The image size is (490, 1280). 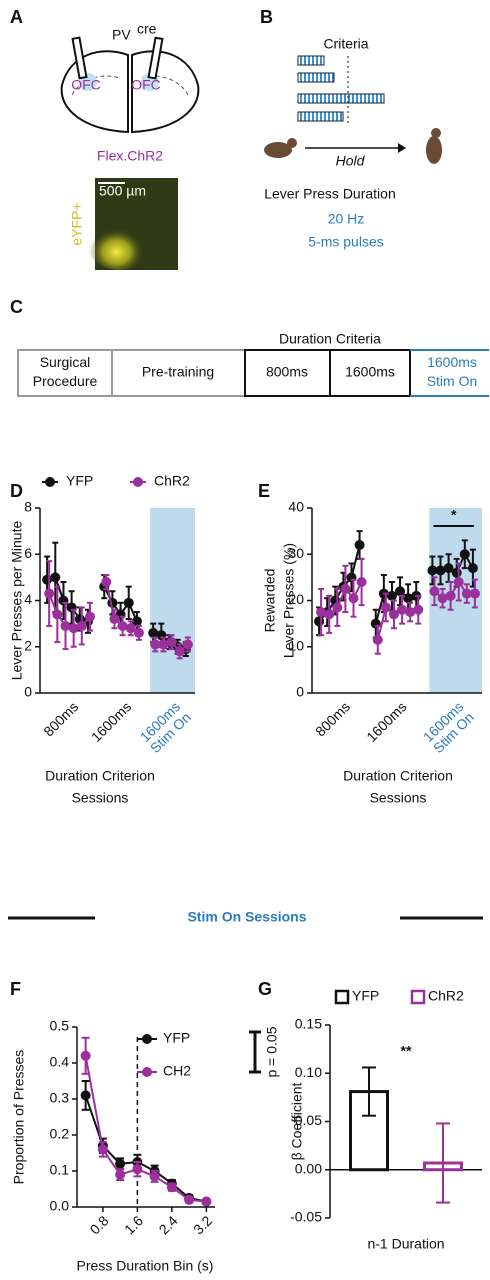 What do you see at coordinates (308, 1120) in the screenshot?
I see `y-tick-label: 0.05` at bounding box center [308, 1120].